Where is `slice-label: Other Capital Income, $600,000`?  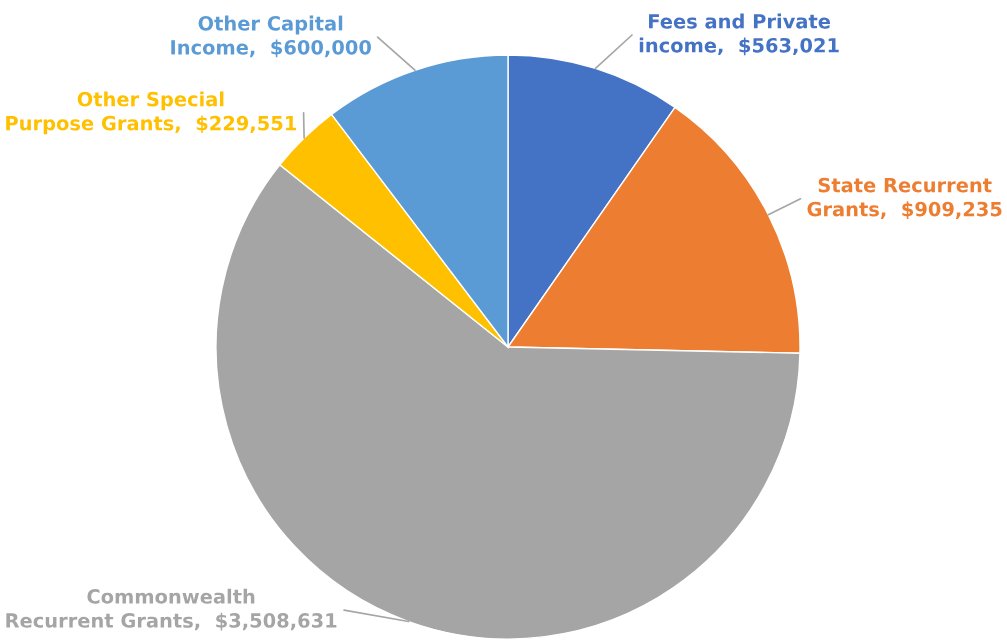 slice-label: Other Capital Income, $600,000 is located at coordinates (271, 36).